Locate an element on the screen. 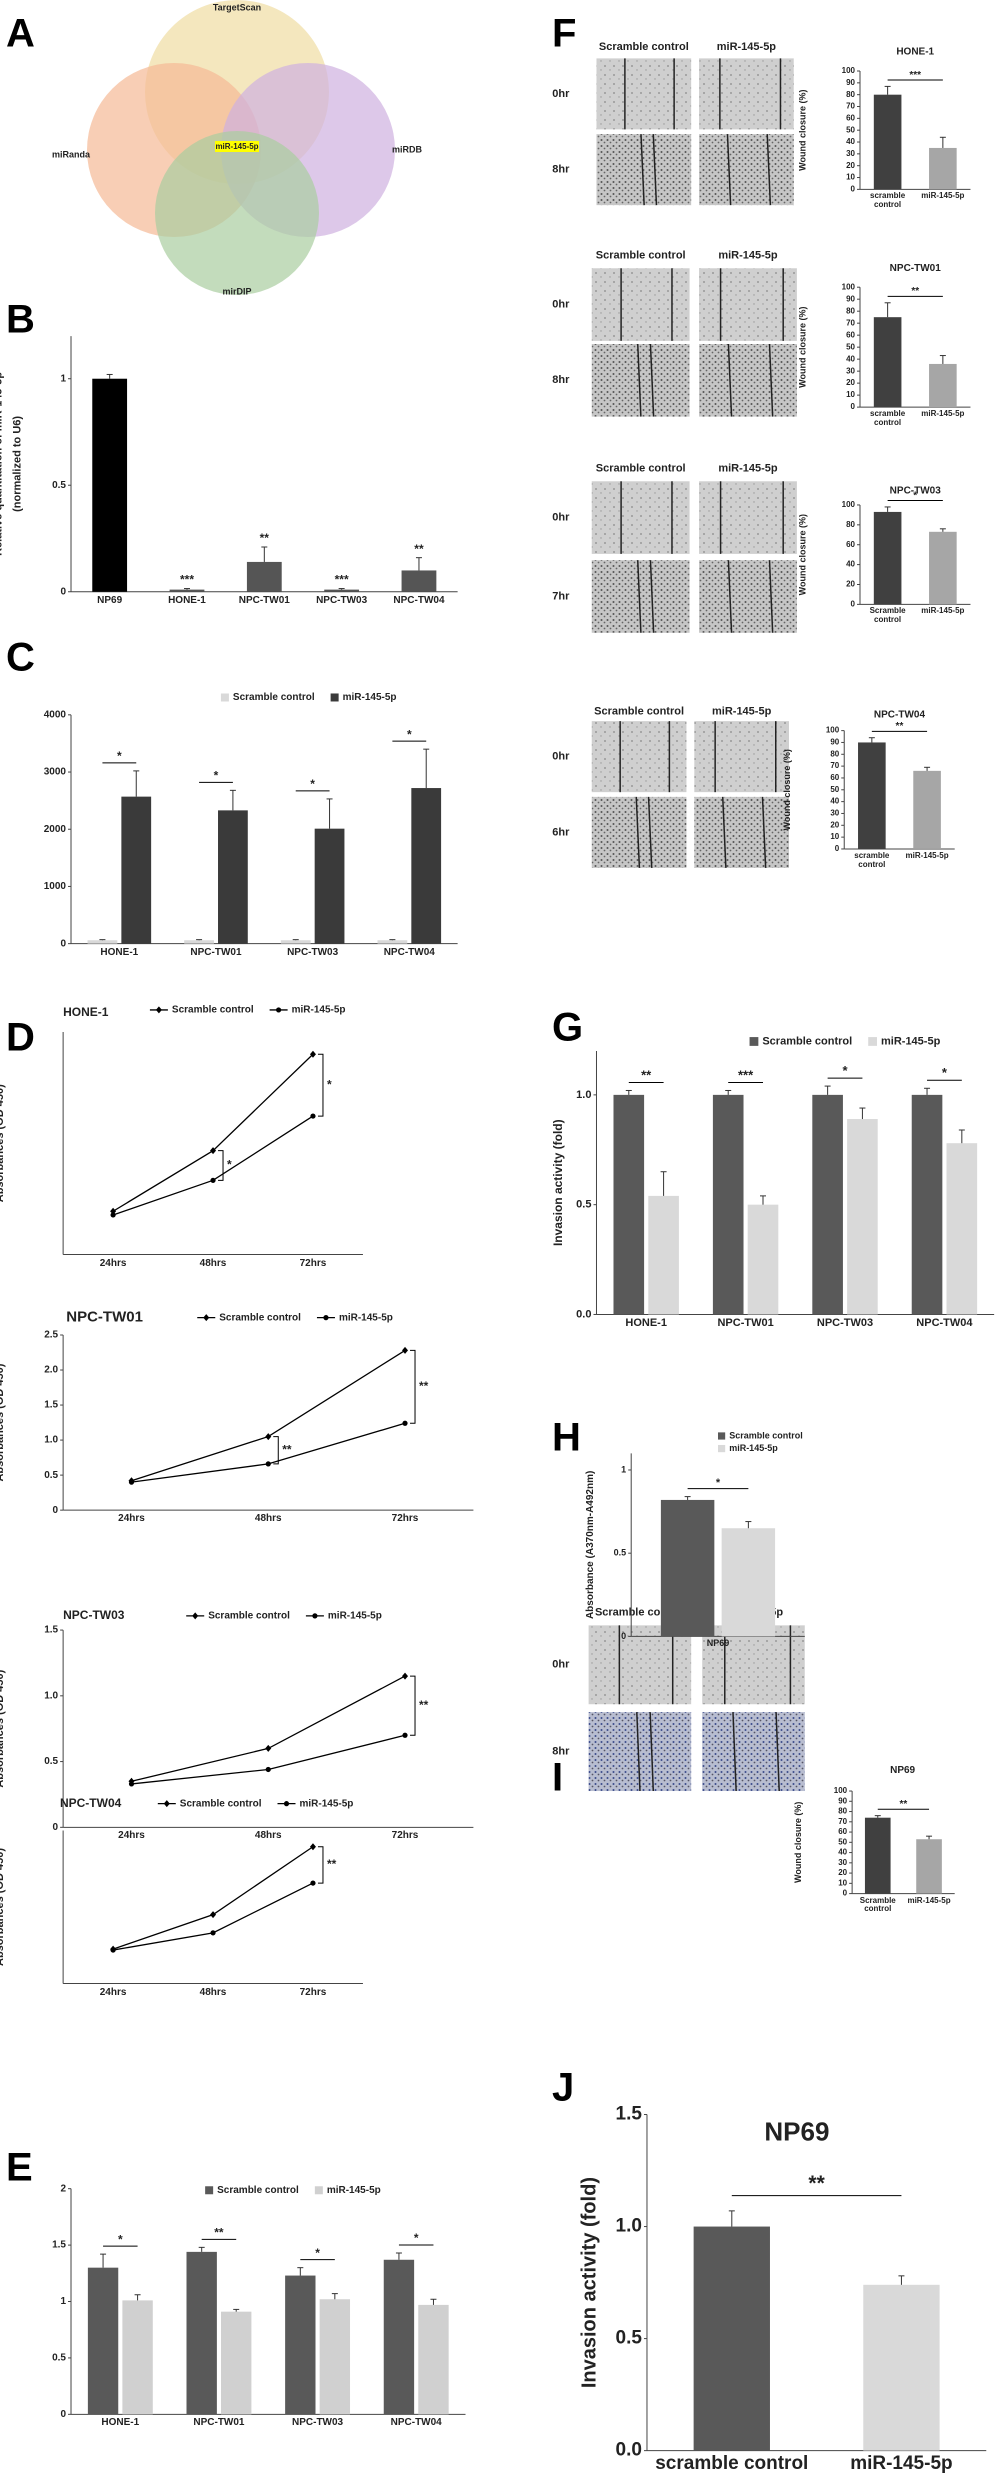 This screenshot has width=1004, height=2480. y-tick-label: 80 is located at coordinates (850, 94).